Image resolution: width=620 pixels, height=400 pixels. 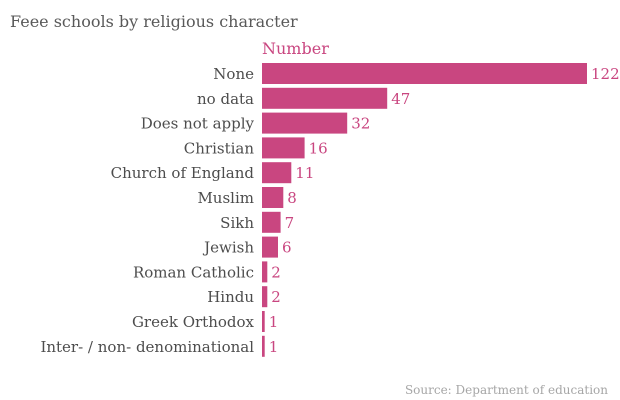 I want to click on category-label-church-of-england: Church of England, so click(x=183, y=173).